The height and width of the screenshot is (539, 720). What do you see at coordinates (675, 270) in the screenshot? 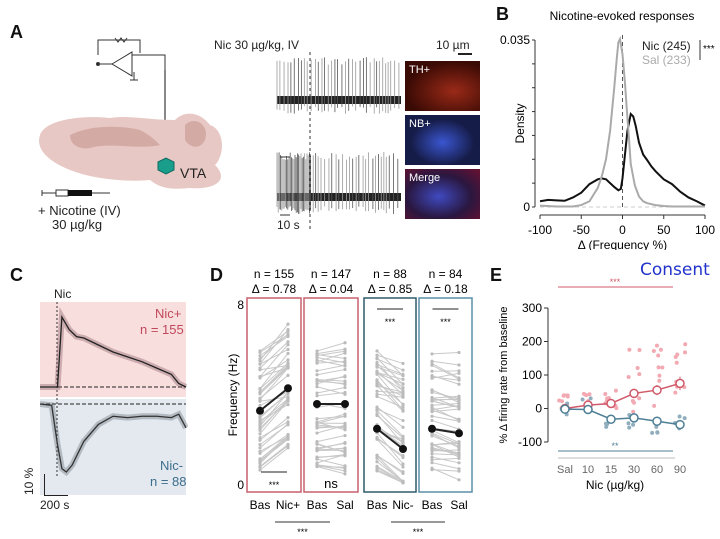
I see `consent-button: Consent` at bounding box center [675, 270].